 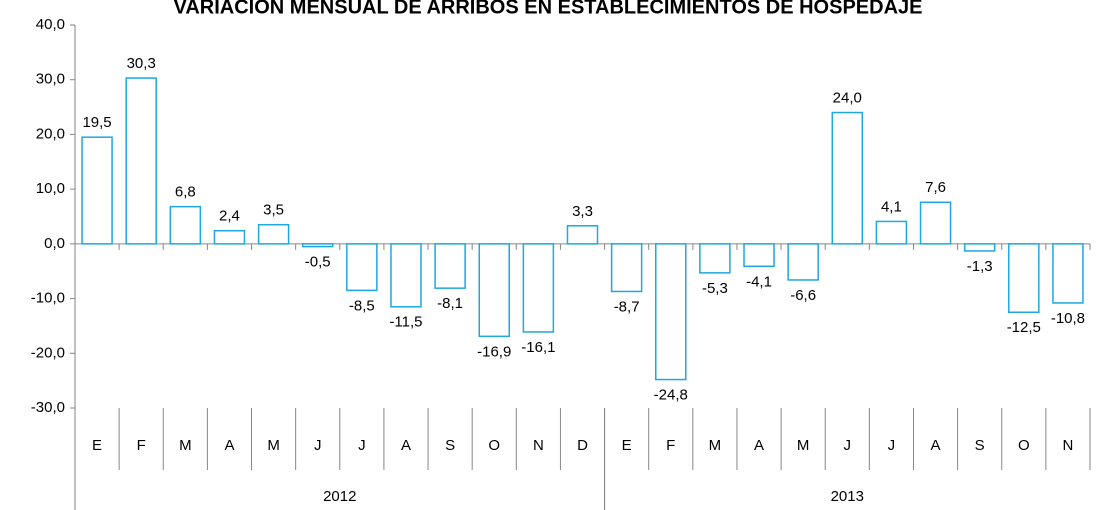 I want to click on group-label: 2013, so click(x=847, y=496).